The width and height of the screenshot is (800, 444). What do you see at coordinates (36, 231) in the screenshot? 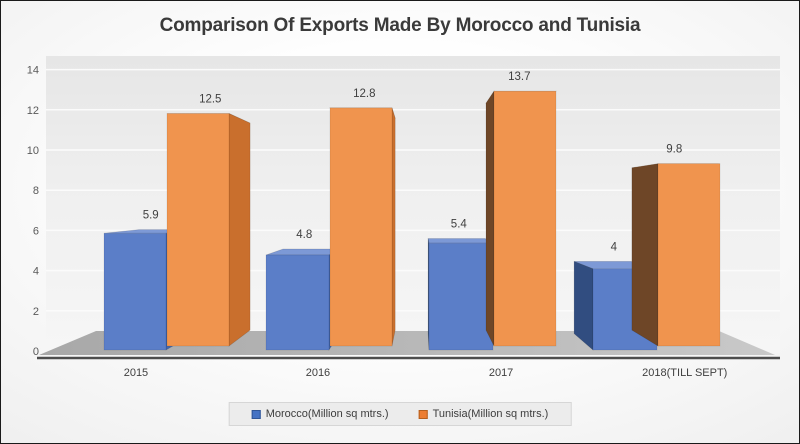
I see `y-tick-label: 6` at bounding box center [36, 231].